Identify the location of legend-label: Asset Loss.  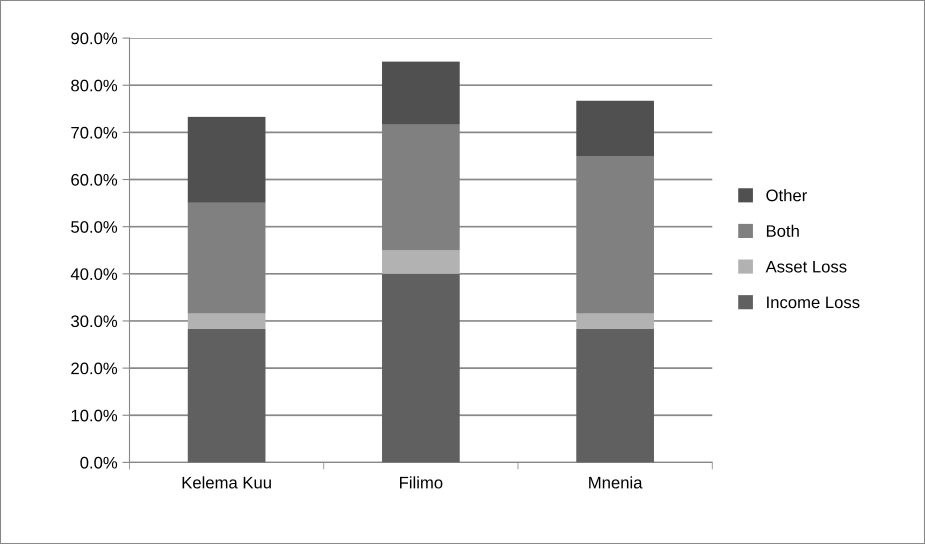
(806, 266).